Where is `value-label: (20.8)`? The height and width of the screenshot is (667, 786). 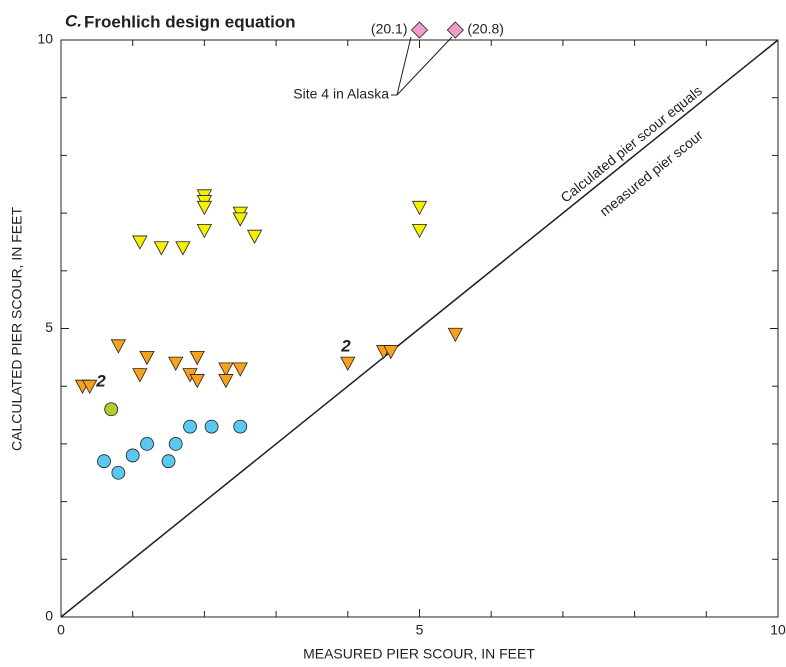
value-label: (20.8) is located at coordinates (485, 29).